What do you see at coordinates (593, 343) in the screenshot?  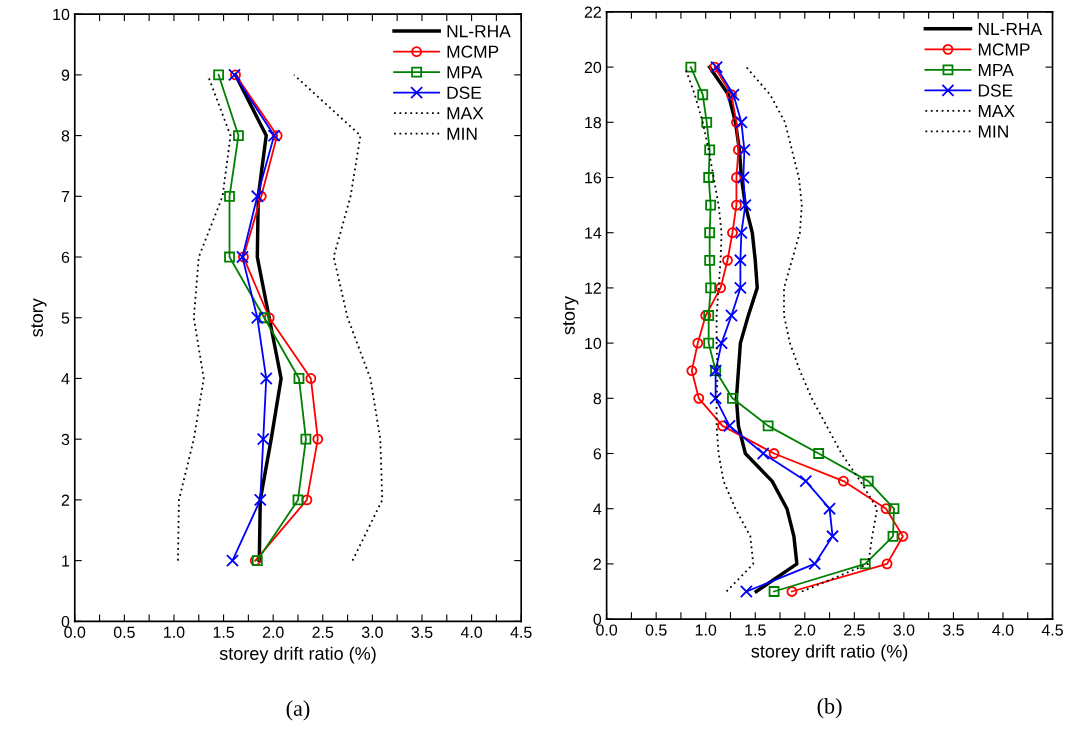 I see `y-tick-label: 10` at bounding box center [593, 343].